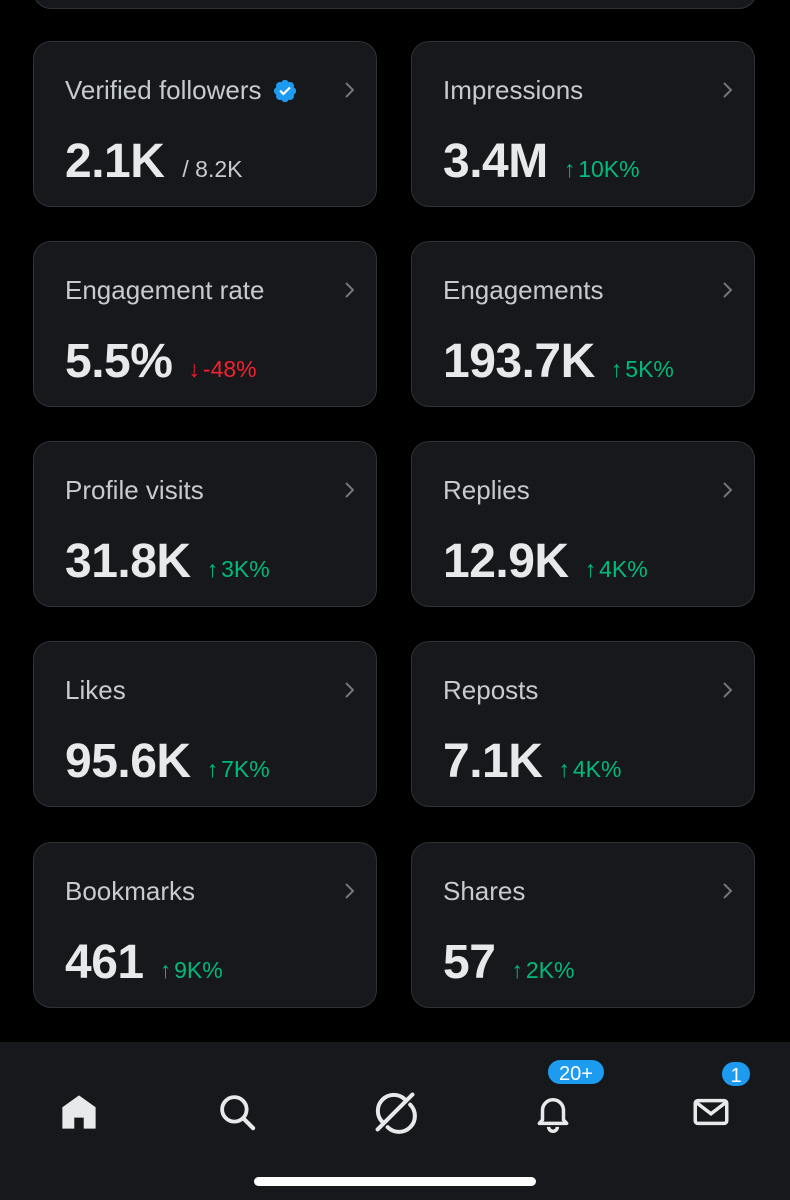  What do you see at coordinates (205, 124) in the screenshot?
I see `card-verified-followers: Verified followers 2.1K / 8.2K` at bounding box center [205, 124].